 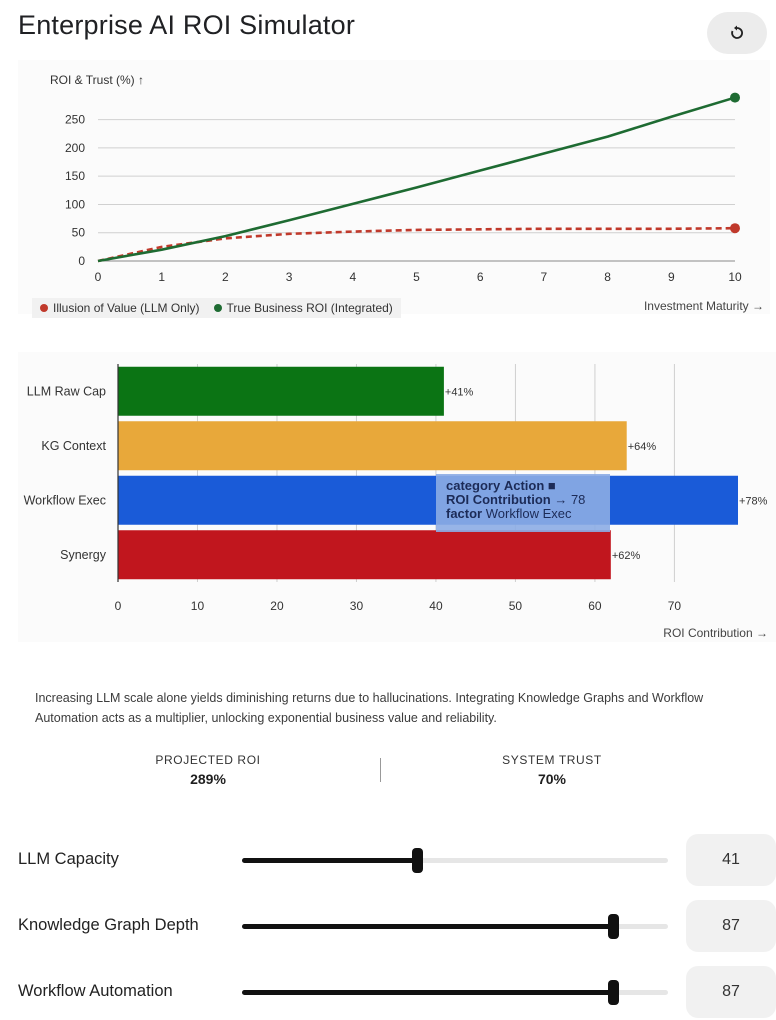 What do you see at coordinates (416, 179) in the screenshot?
I see `series-line-true-roi` at bounding box center [416, 179].